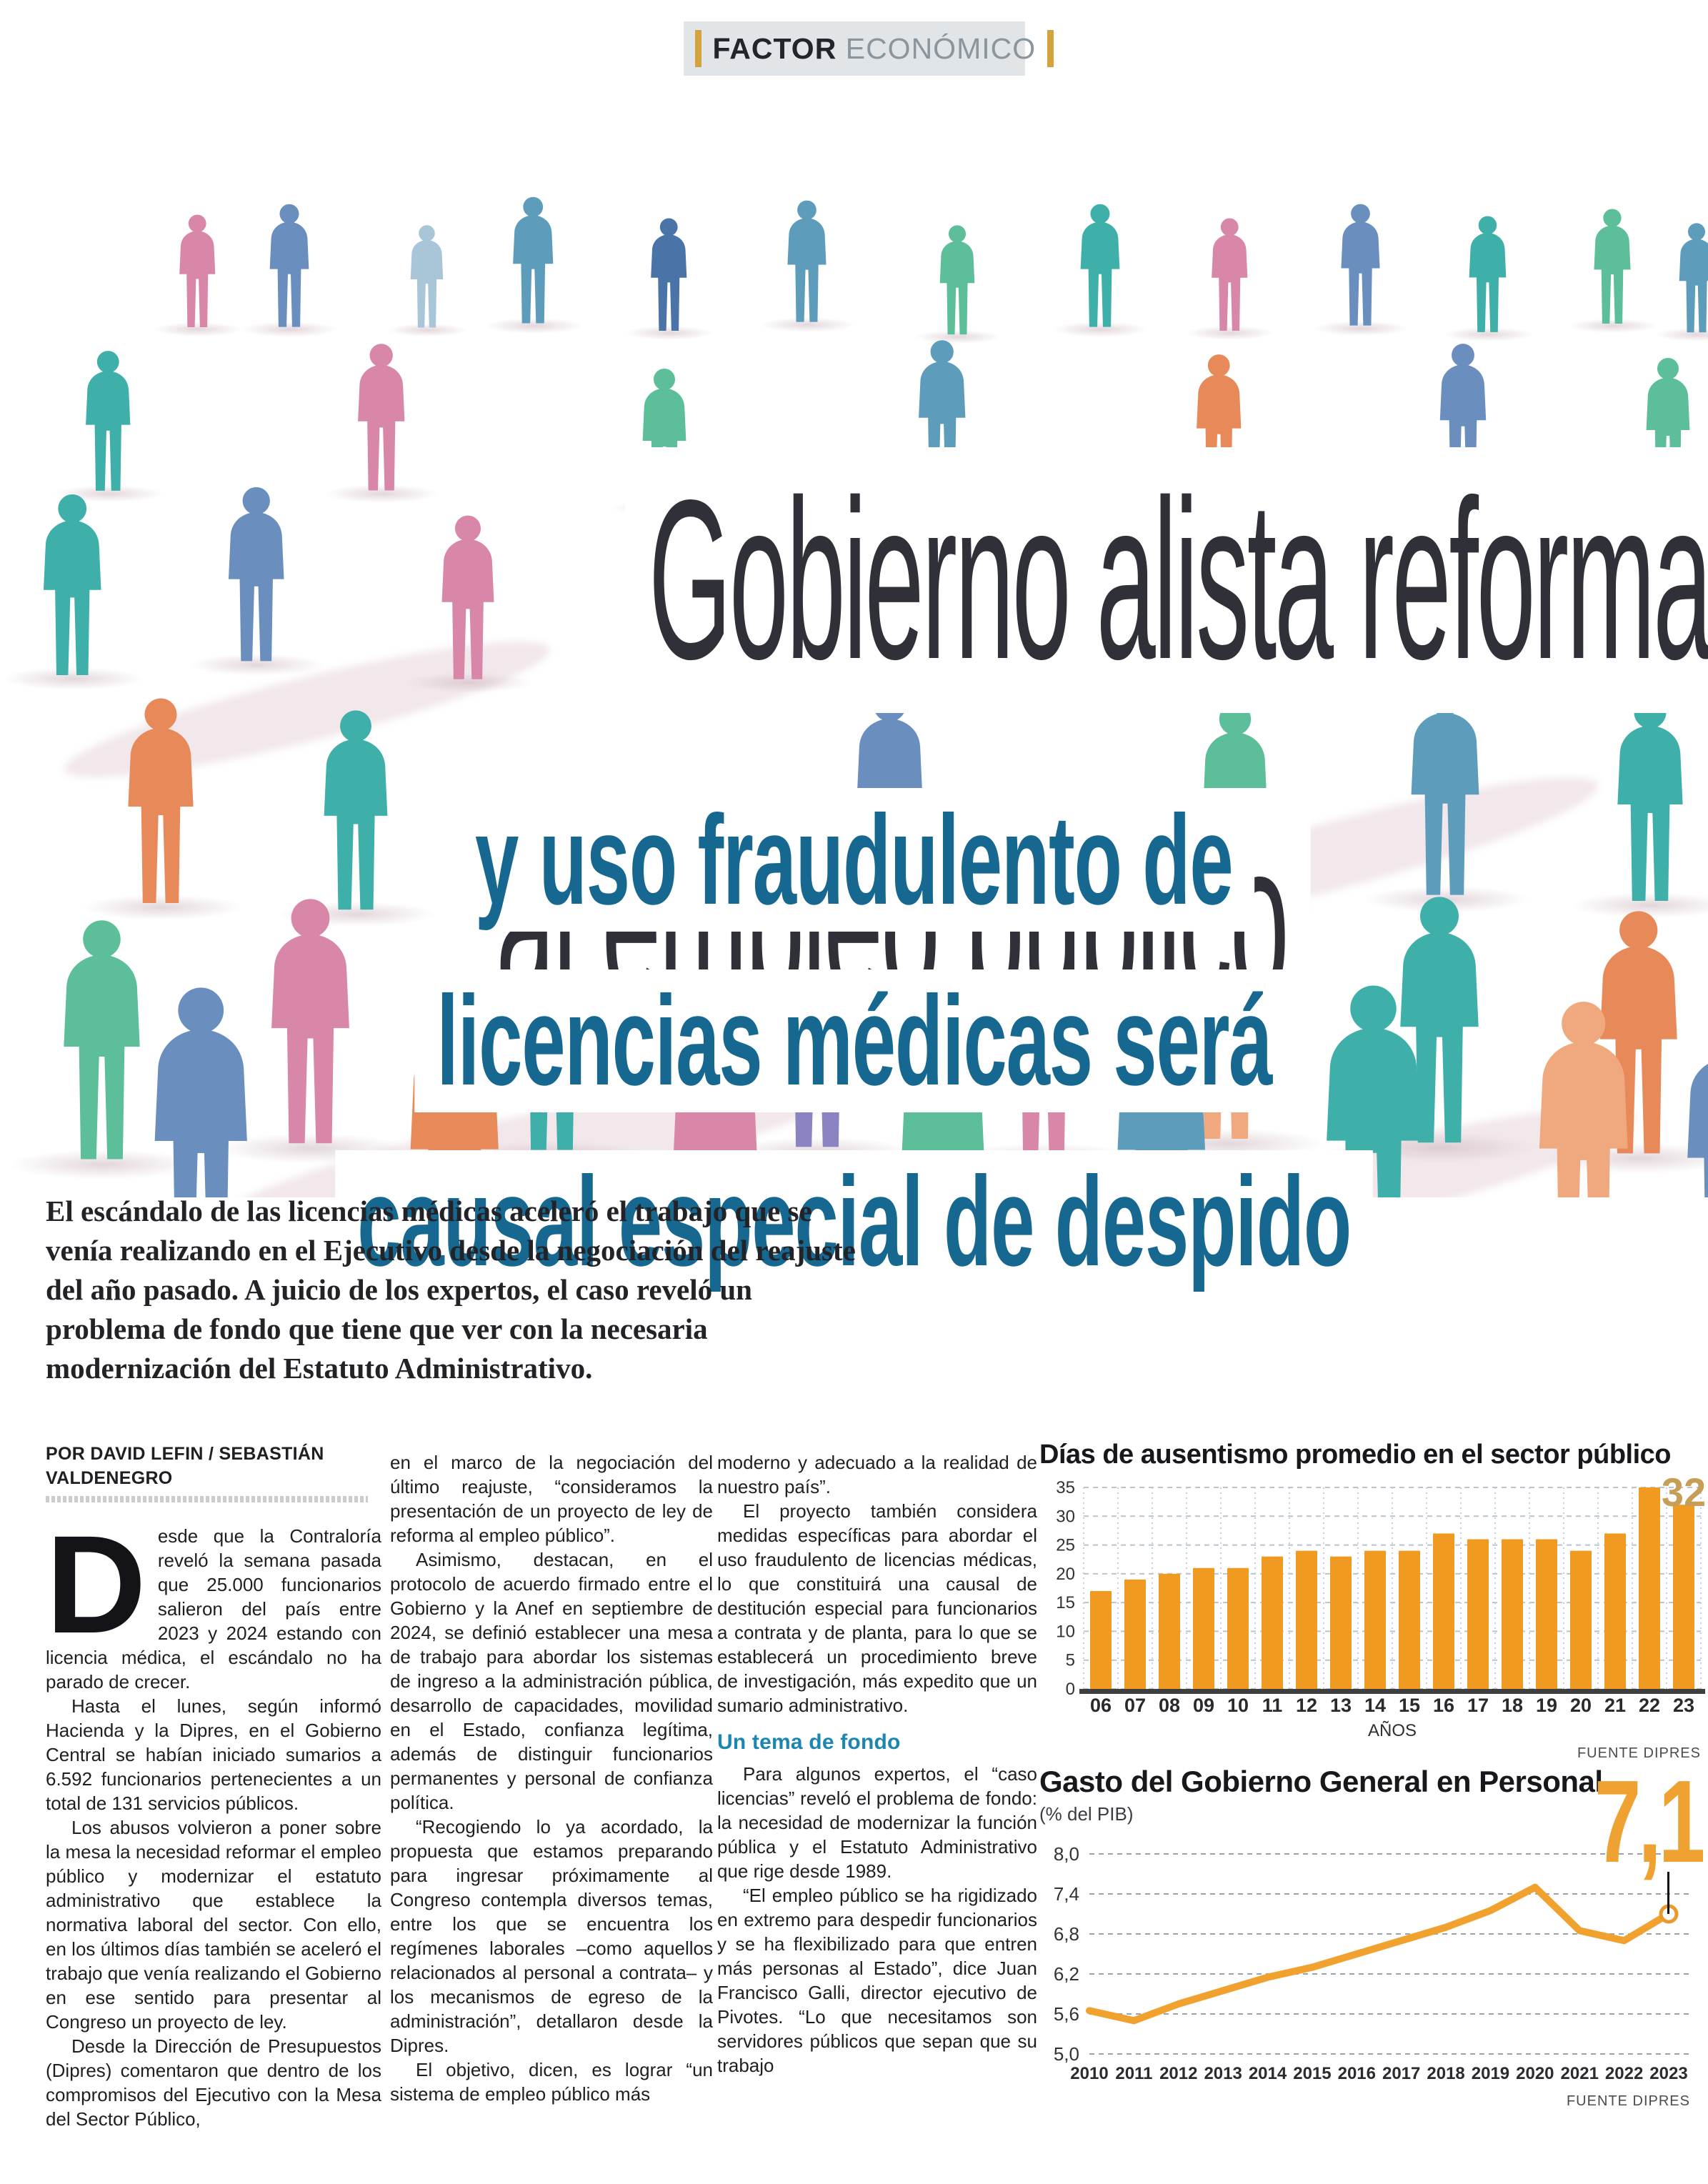 The image size is (1708, 2184). I want to click on svg-text: 14, so click(1375, 1705).